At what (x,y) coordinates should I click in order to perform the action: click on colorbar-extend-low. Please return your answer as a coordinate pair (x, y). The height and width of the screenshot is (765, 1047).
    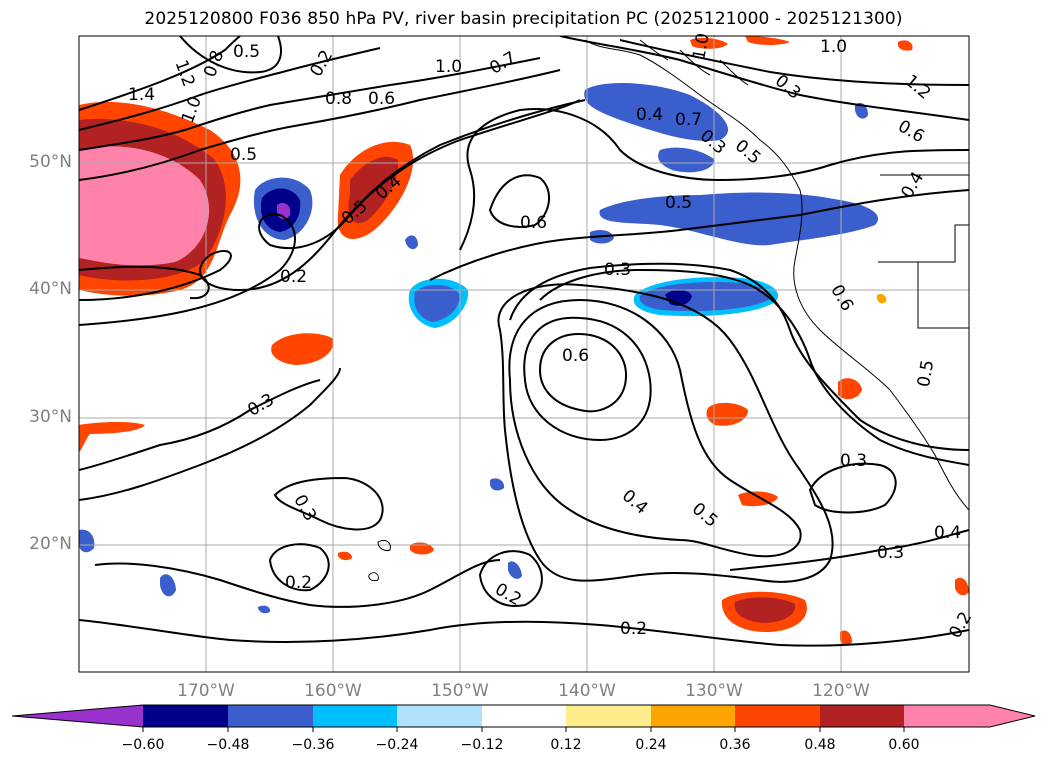
    Looking at the image, I should click on (77, 716).